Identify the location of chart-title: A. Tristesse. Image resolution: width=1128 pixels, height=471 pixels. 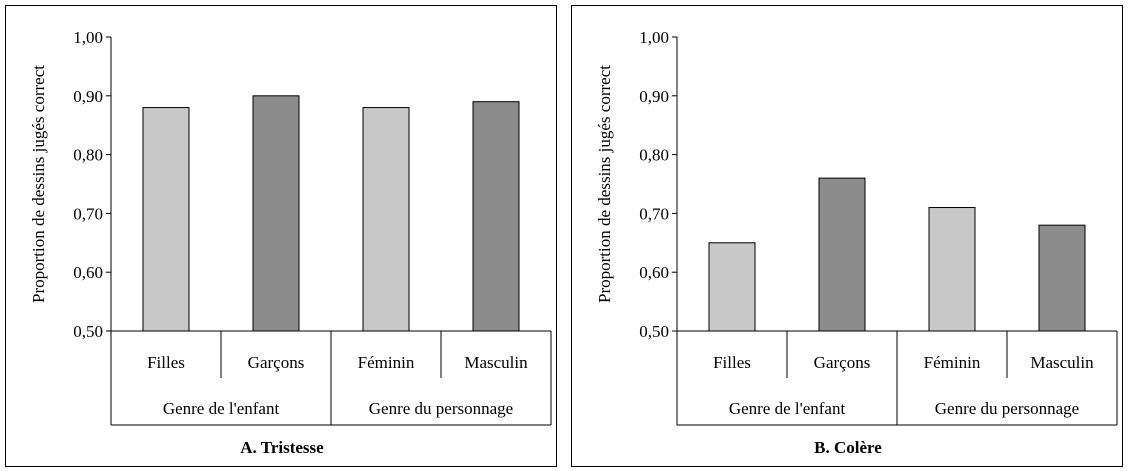
(282, 447).